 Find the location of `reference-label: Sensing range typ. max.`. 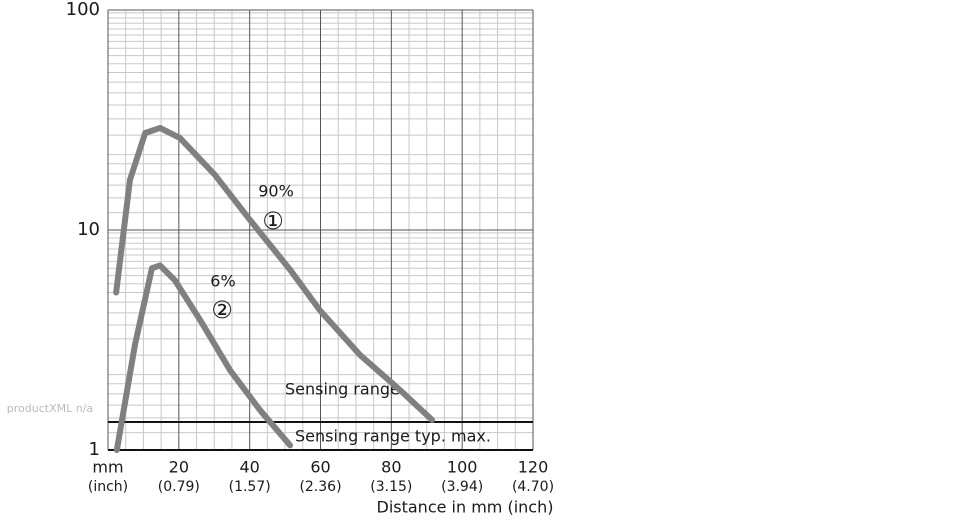

reference-label: Sensing range typ. max. is located at coordinates (393, 436).